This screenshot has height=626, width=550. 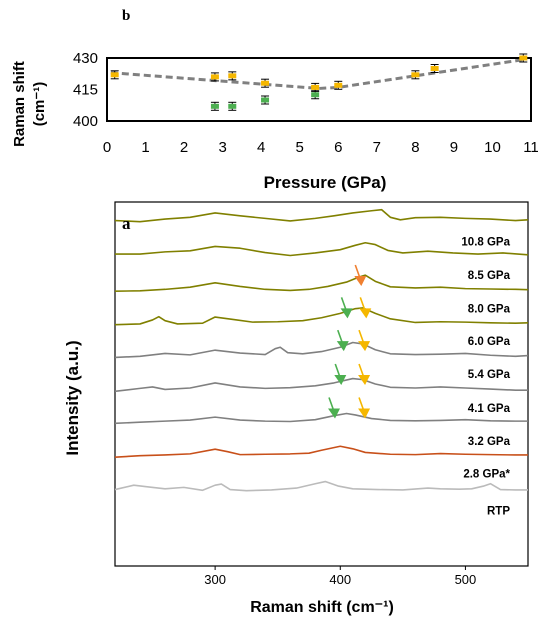 What do you see at coordinates (39, 104) in the screenshot?
I see `panel-b-ylabel-line2: (cm⁻¹)` at bounding box center [39, 104].